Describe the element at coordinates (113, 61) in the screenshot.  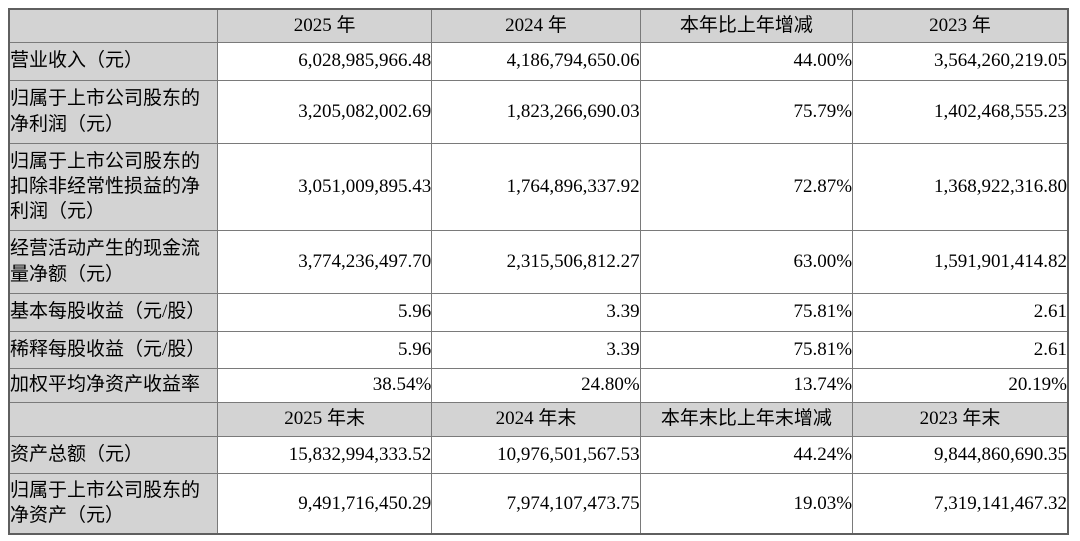
I see `row-label: 营业收入（元）` at that location.